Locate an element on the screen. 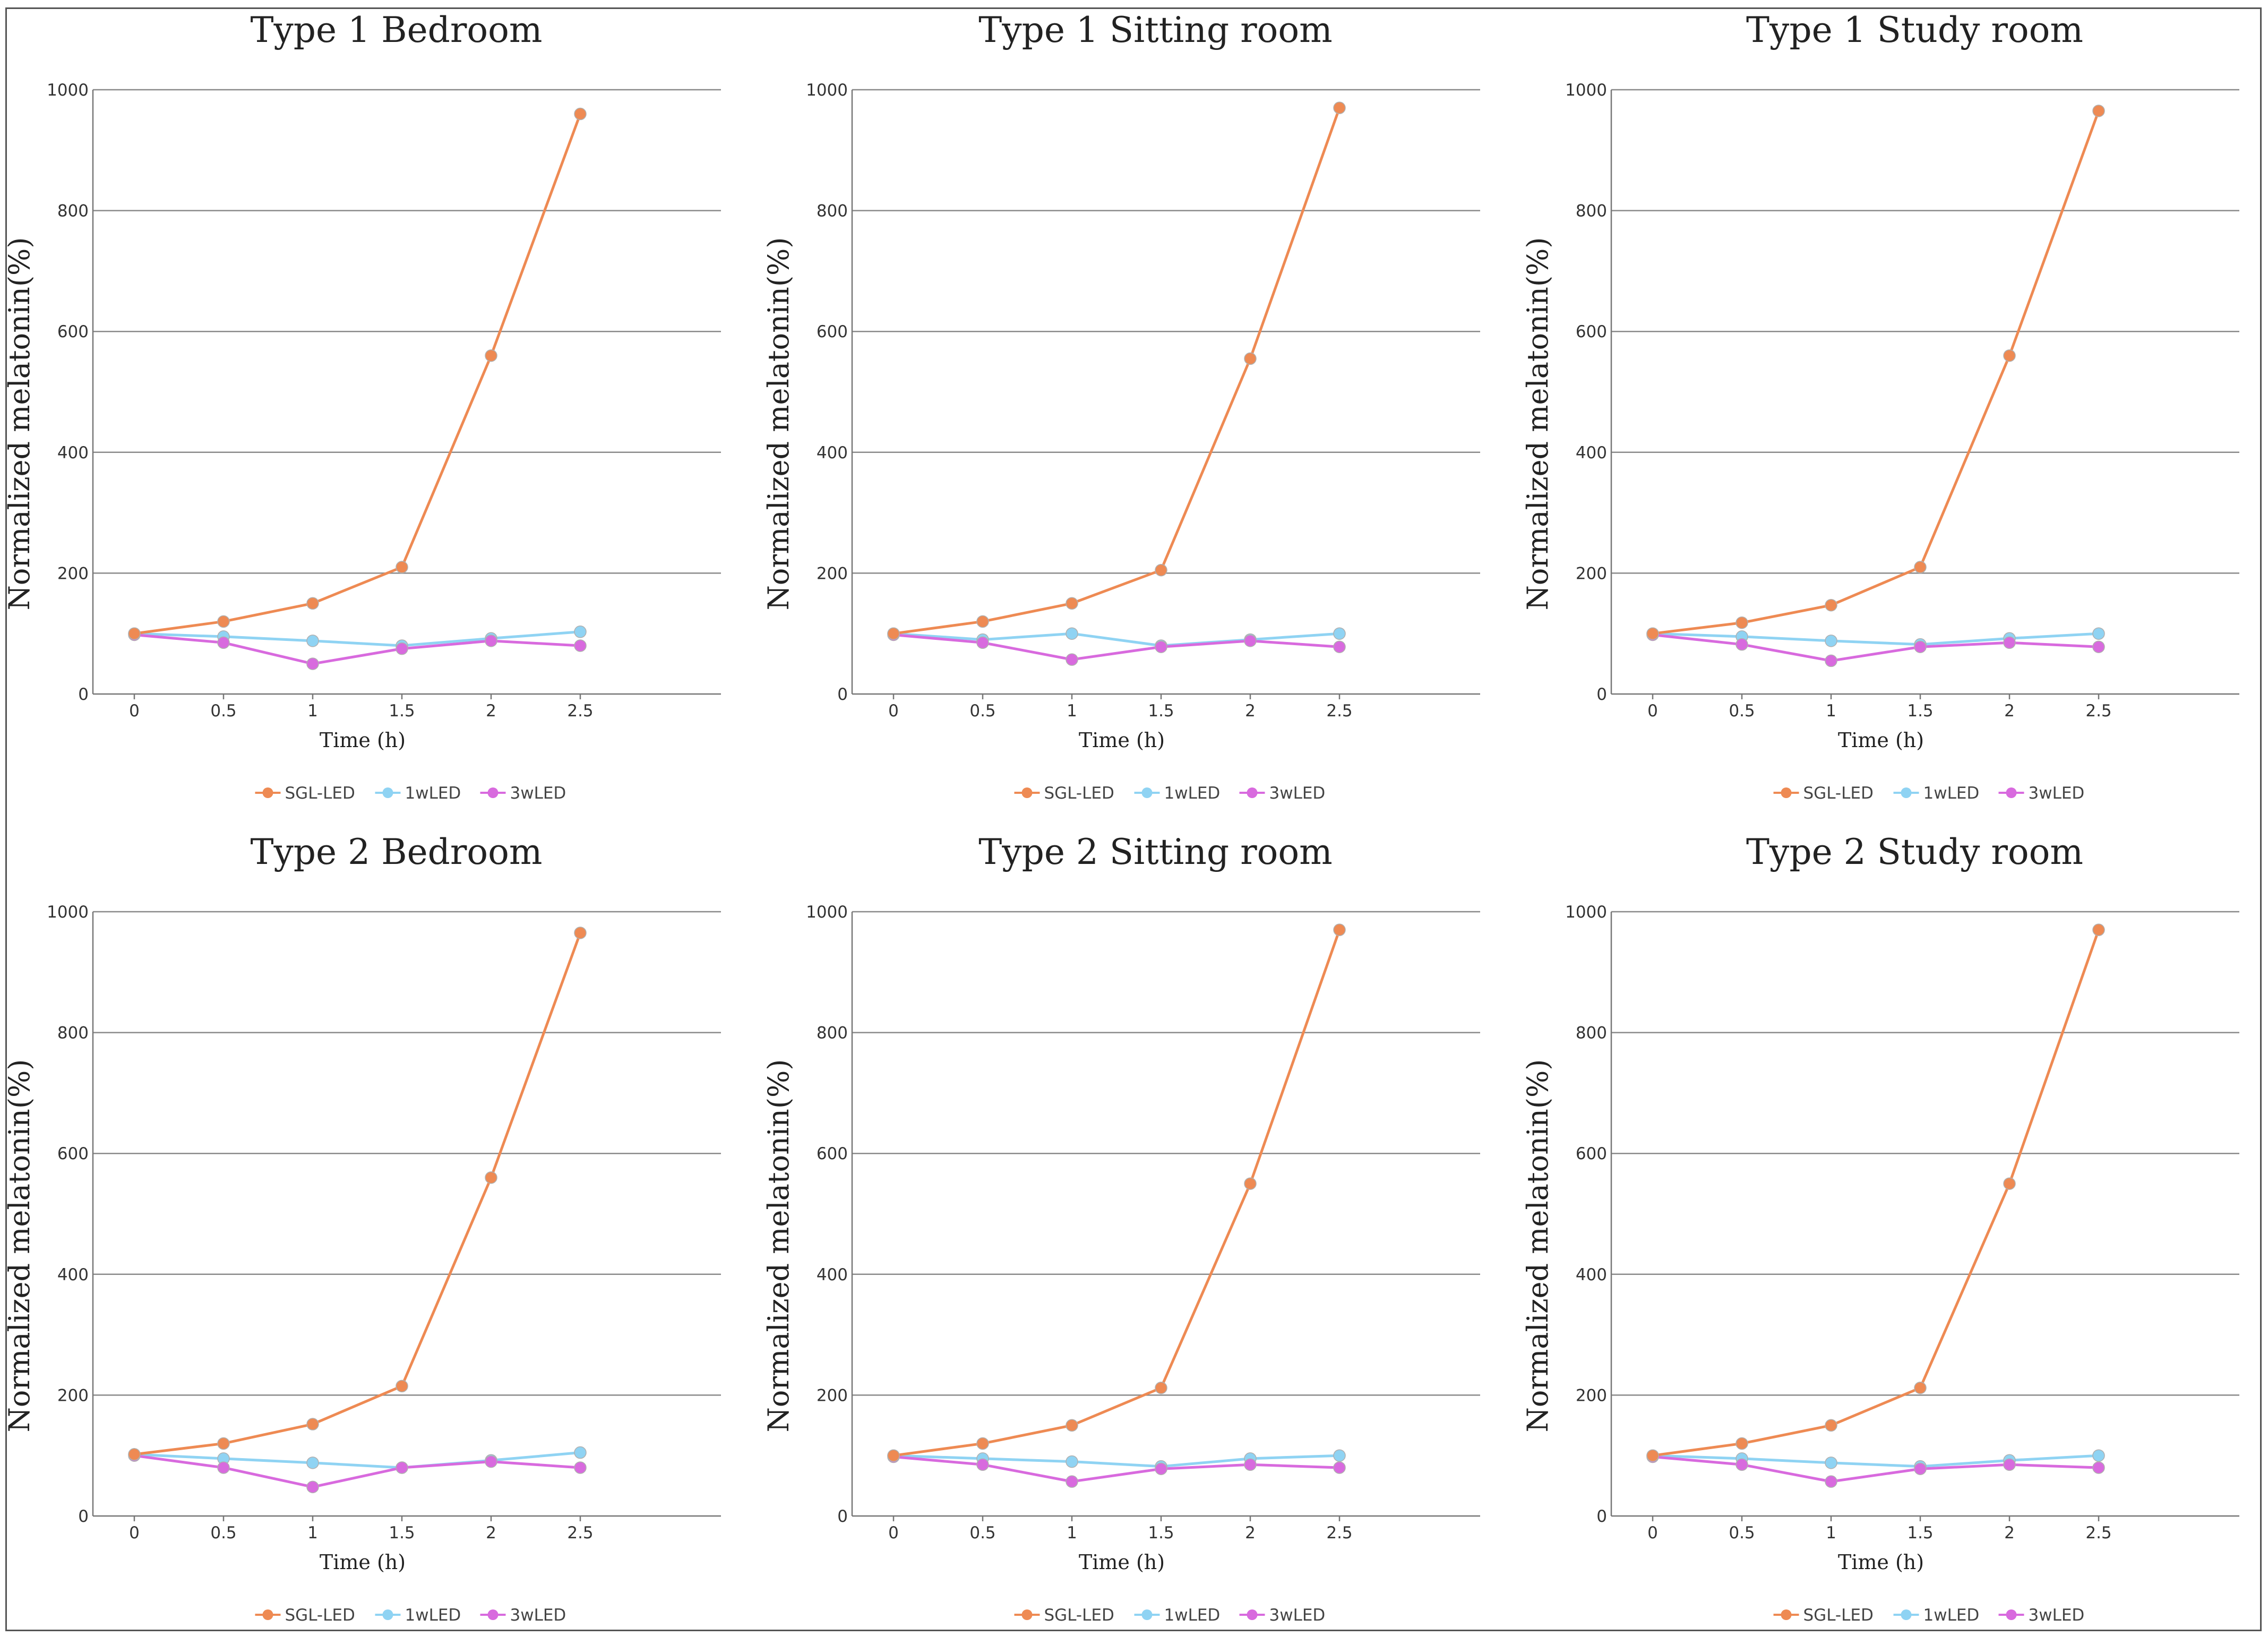  y-tick-label: 1000 is located at coordinates (827, 912).